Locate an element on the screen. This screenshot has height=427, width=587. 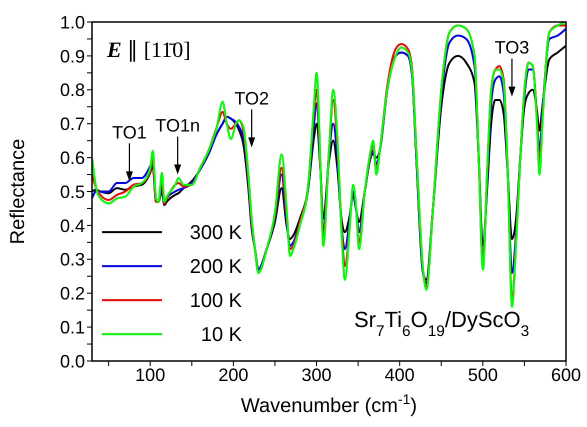
y-tick-label: 0.1 is located at coordinates (72, 327).